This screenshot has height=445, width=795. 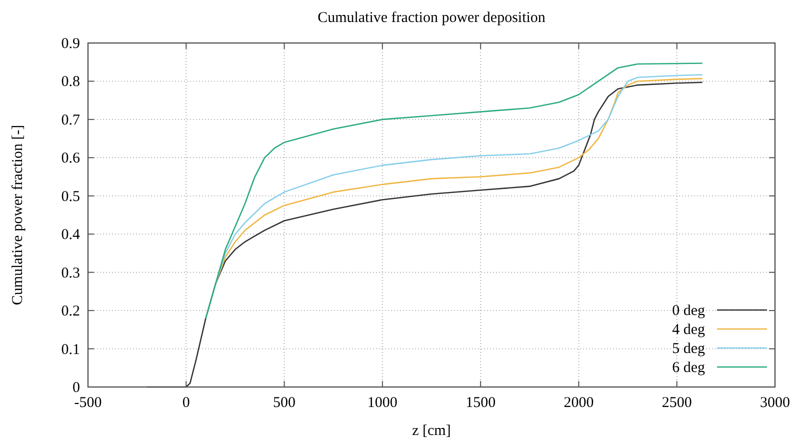 I want to click on y-tick-label: 0.5, so click(x=70, y=196).